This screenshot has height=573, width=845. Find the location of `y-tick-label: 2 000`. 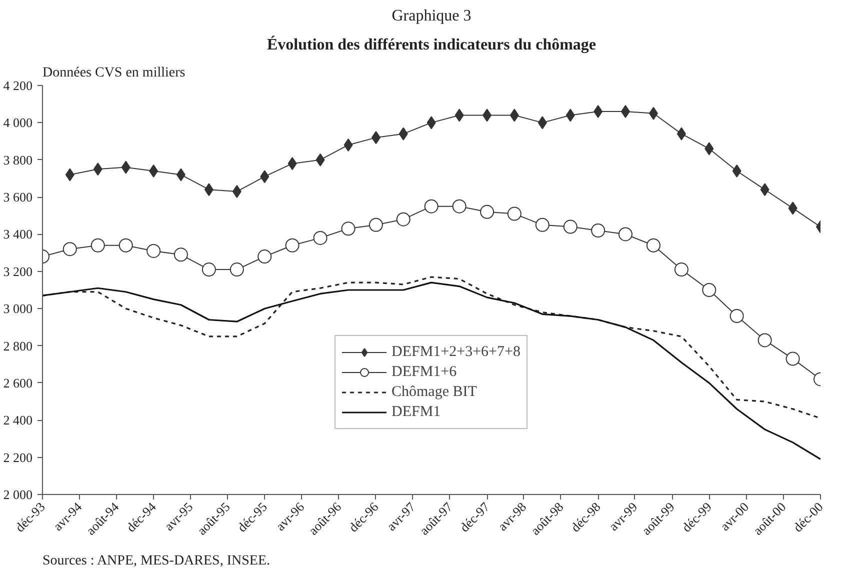

y-tick-label: 2 000 is located at coordinates (17, 494).